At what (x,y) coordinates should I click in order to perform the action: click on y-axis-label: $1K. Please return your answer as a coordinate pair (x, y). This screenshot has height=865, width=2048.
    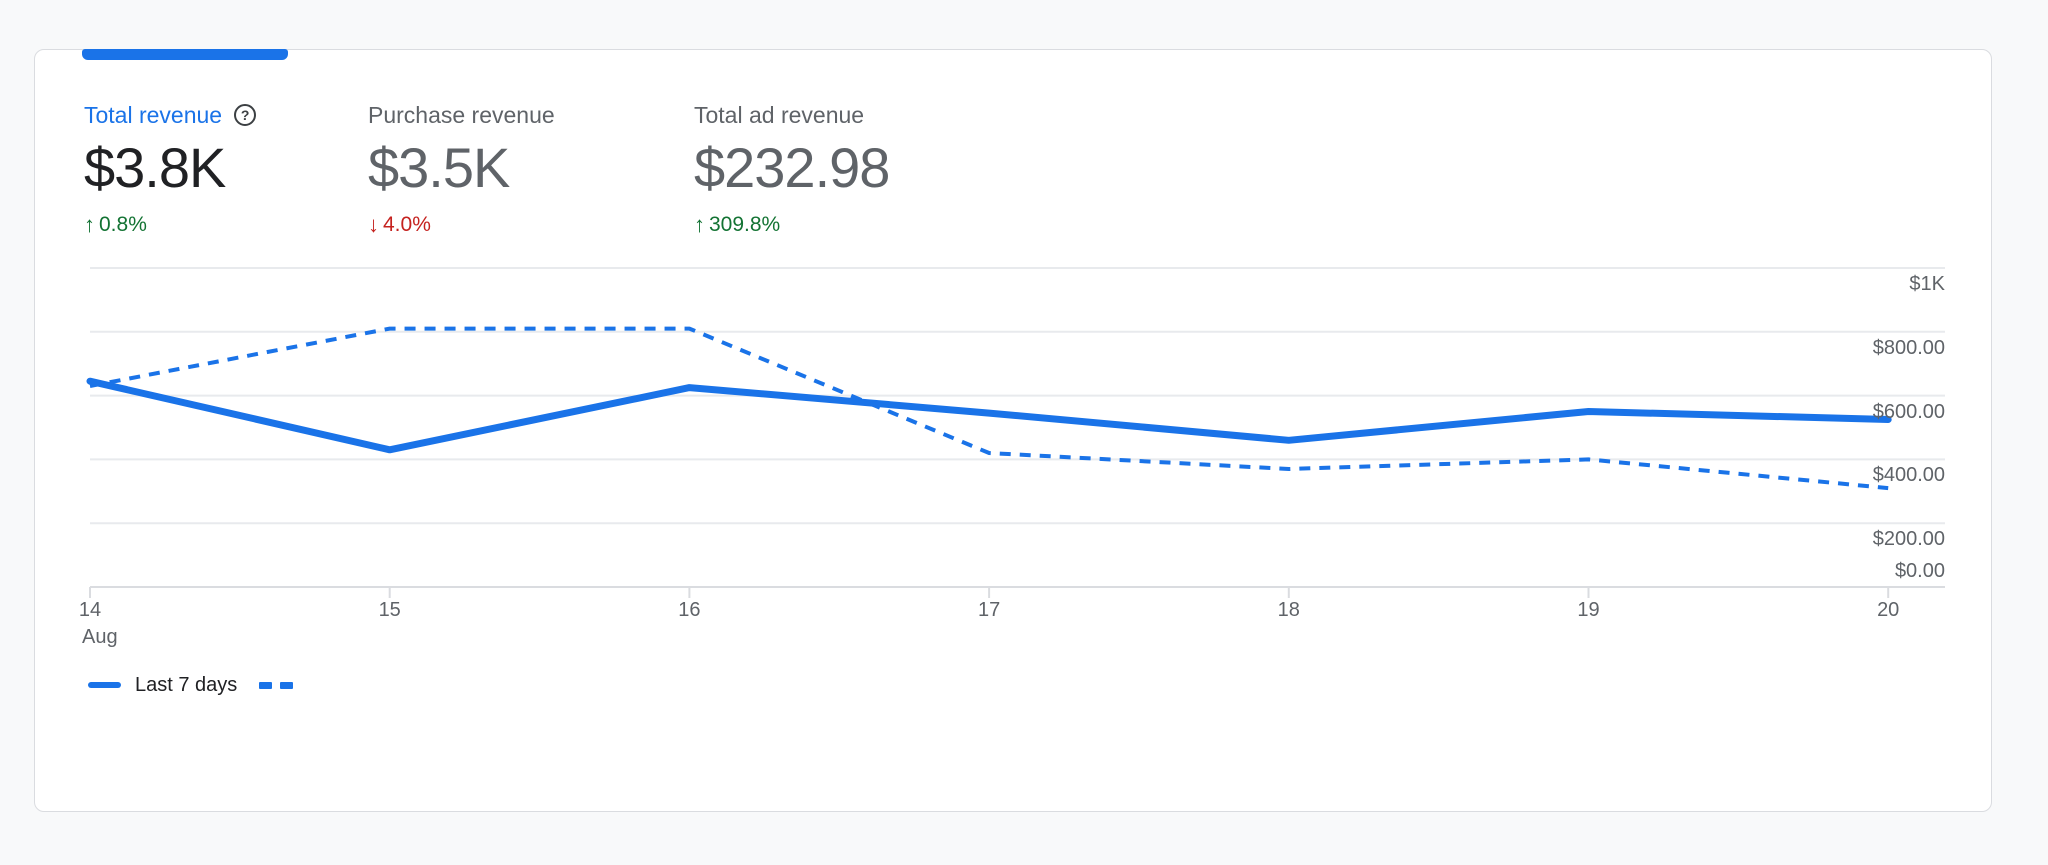
    Looking at the image, I should click on (1927, 284).